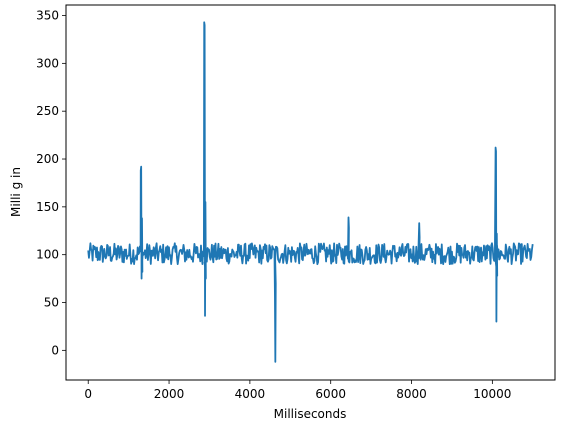 This screenshot has height=432, width=571. What do you see at coordinates (250, 394) in the screenshot?
I see `x-tick-label: 4000` at bounding box center [250, 394].